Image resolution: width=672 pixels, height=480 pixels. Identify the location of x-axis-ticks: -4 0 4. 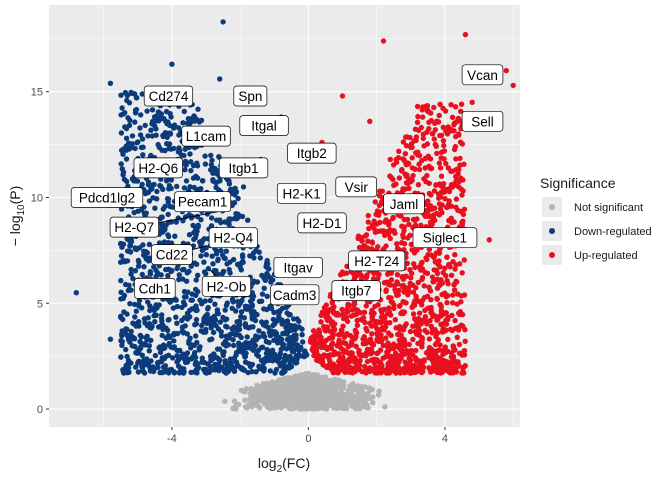
(307, 436).